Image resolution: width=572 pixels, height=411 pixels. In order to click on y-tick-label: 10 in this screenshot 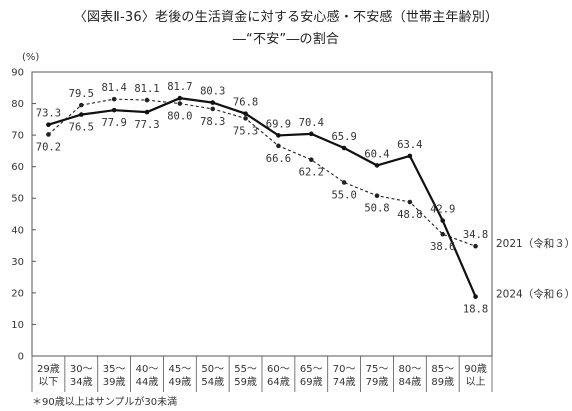, I will do `click(17, 325)`.